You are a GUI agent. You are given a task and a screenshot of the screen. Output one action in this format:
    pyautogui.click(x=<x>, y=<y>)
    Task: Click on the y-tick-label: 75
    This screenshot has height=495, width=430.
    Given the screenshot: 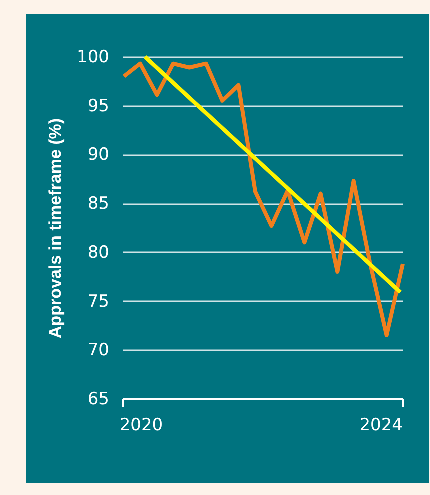 What is the action you would take?
    pyautogui.click(x=99, y=302)
    